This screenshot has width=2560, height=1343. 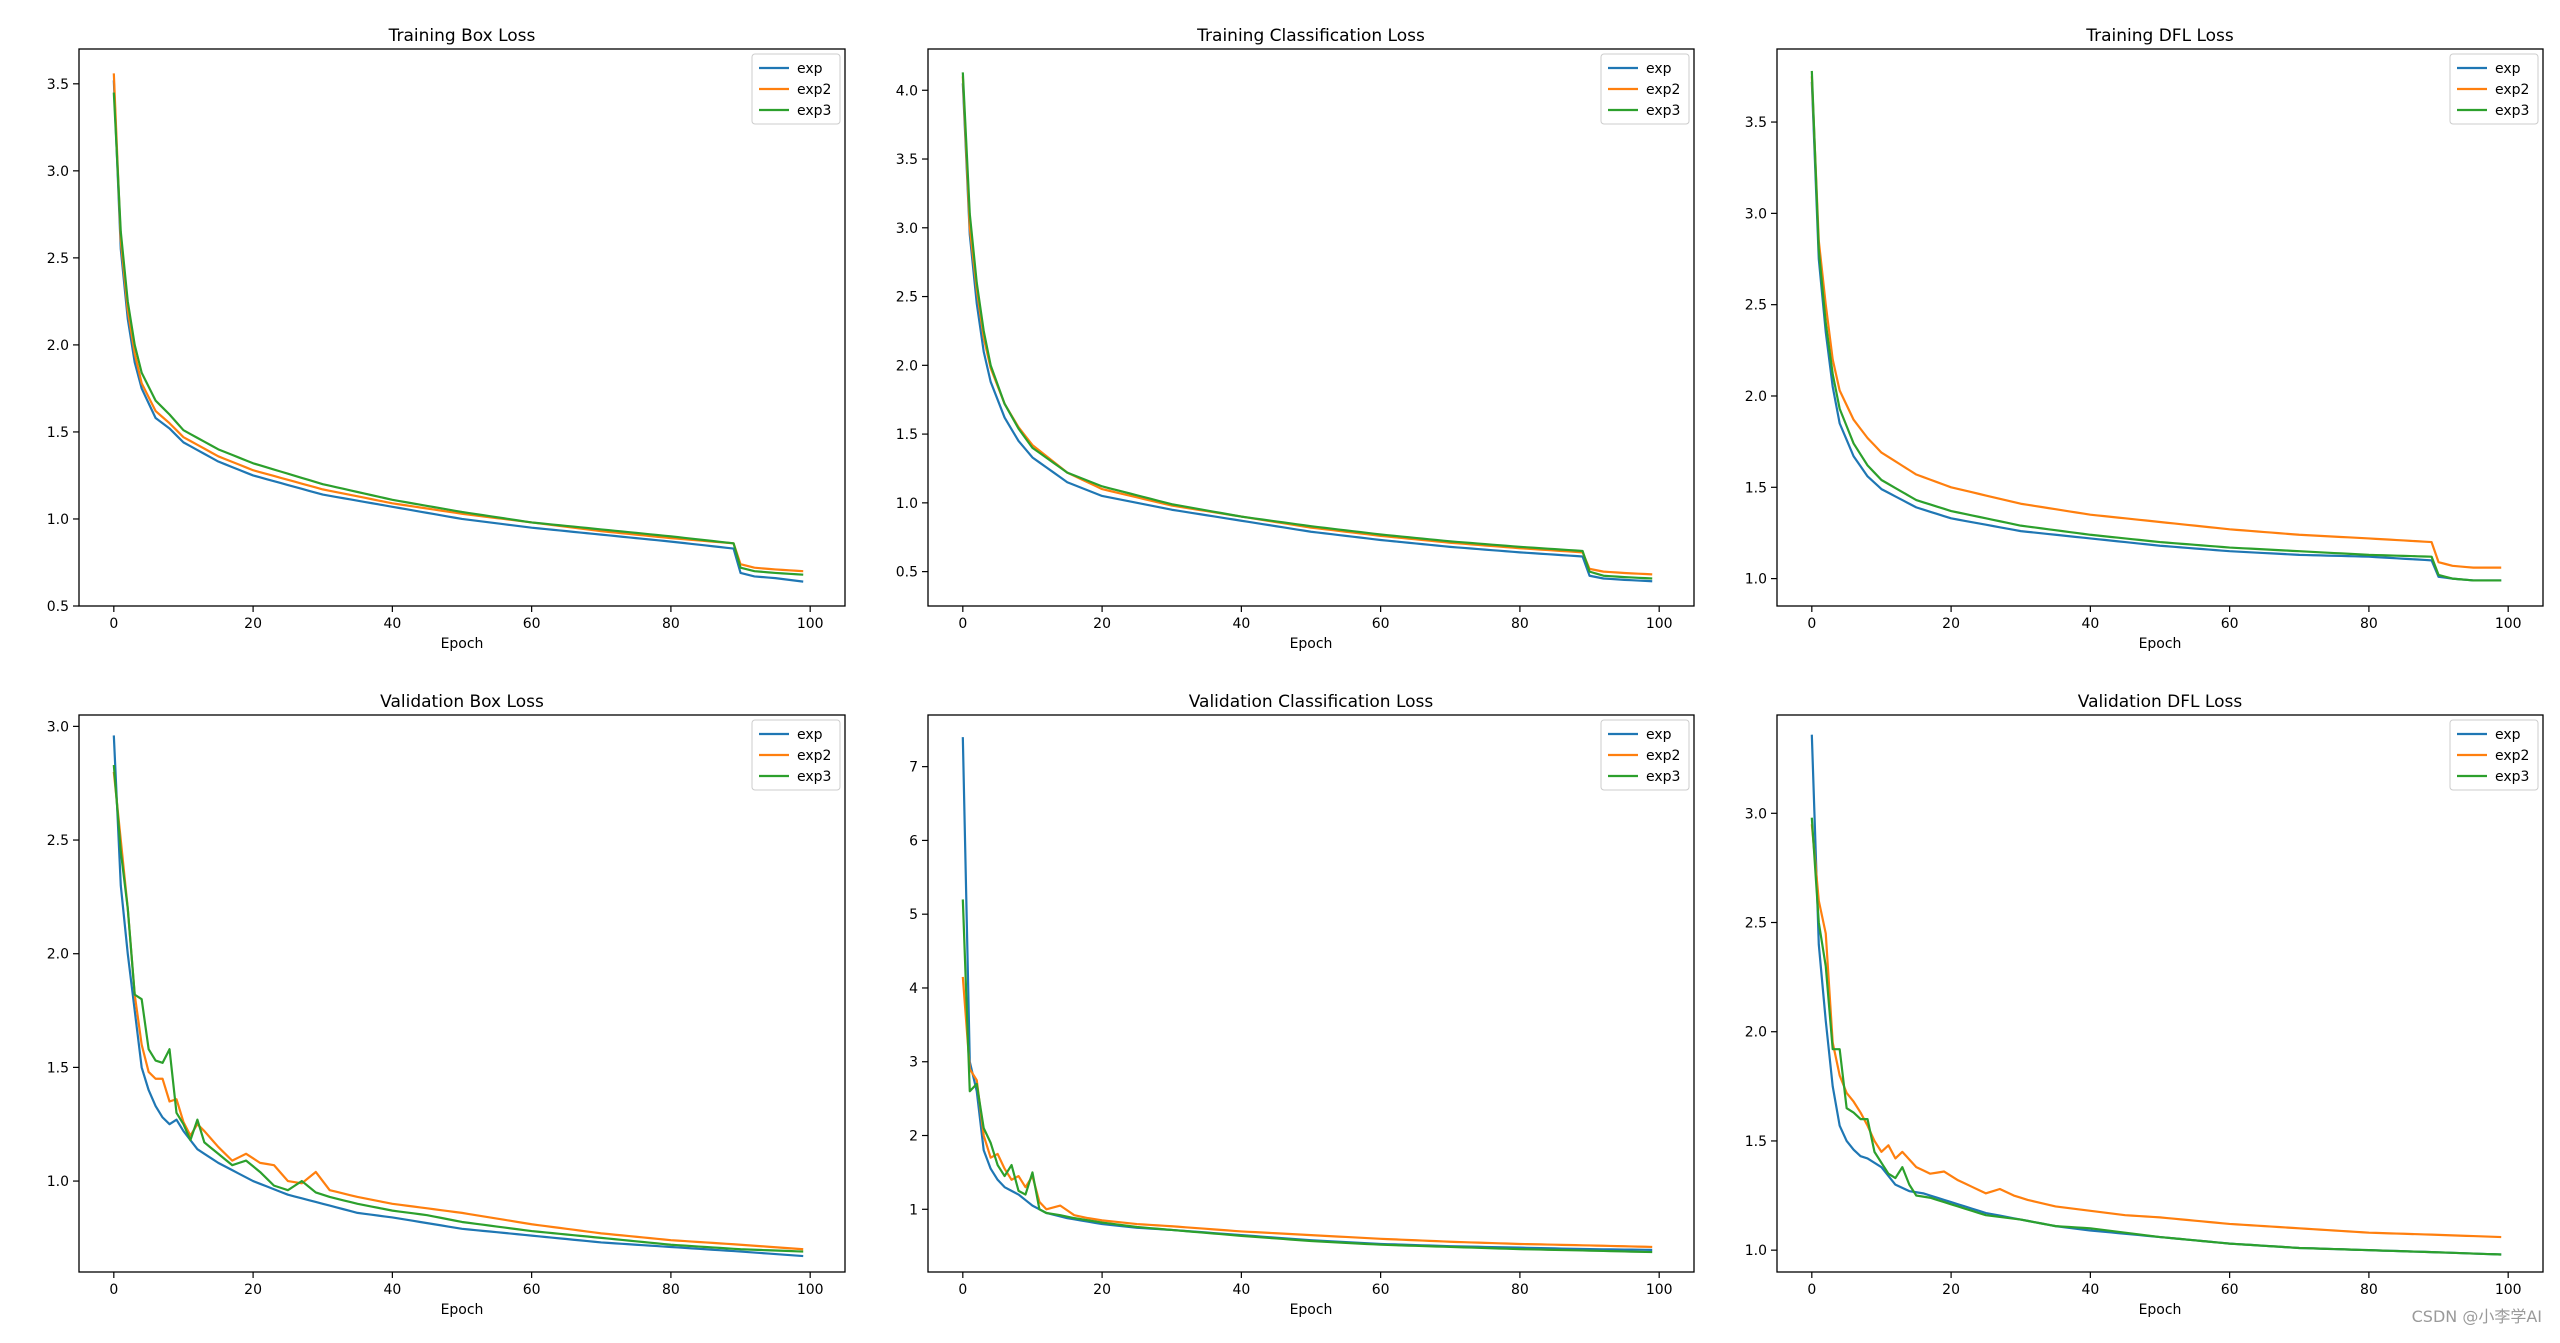 I want to click on chart-title: Validation DFL Loss, so click(x=2160, y=702).